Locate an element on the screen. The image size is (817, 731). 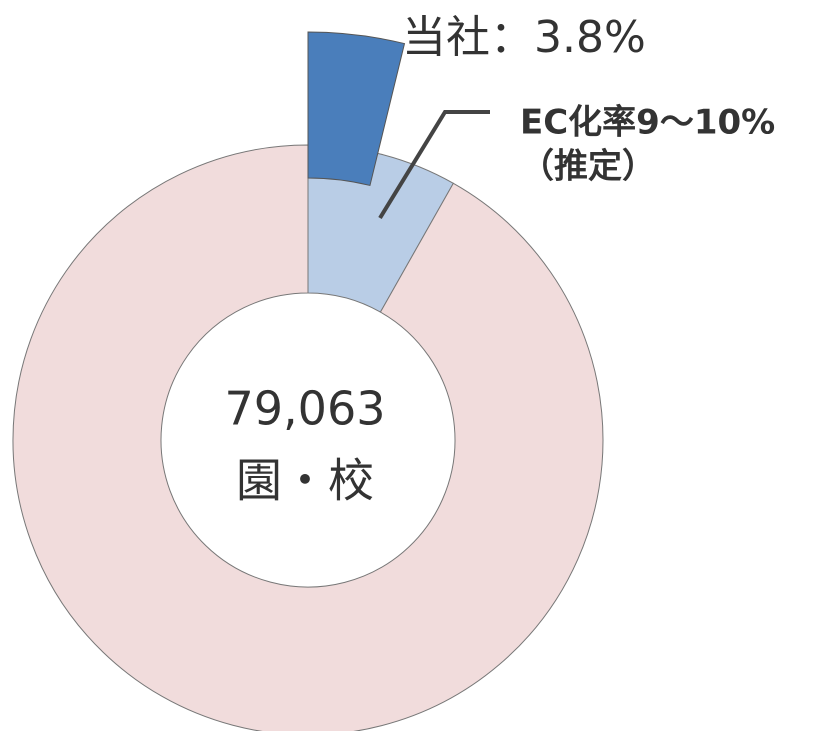
center-text: 79,063 is located at coordinates (305, 409).